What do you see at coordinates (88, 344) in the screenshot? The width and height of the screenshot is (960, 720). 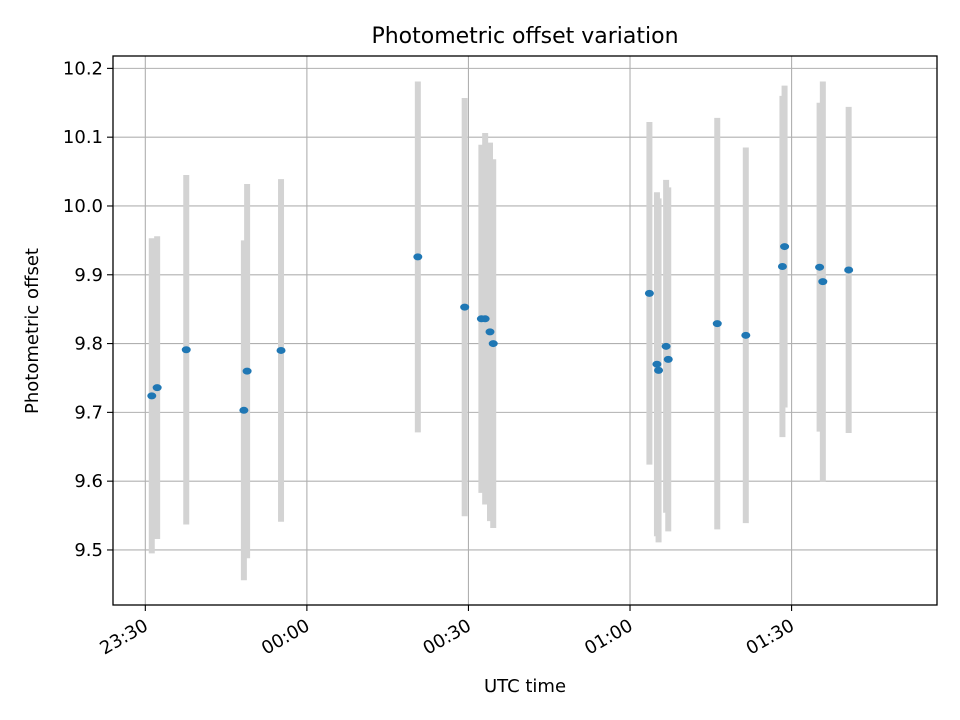 I see `y-tick-label: 9.8` at bounding box center [88, 344].